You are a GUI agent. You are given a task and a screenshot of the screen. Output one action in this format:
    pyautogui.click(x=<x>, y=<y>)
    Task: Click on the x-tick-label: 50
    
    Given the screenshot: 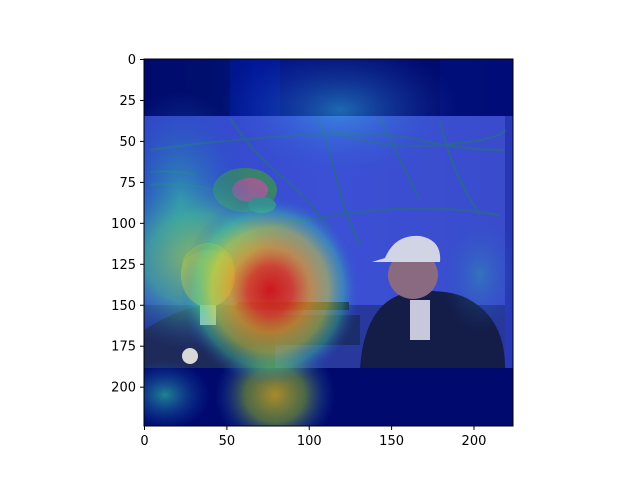 What is the action you would take?
    pyautogui.click(x=227, y=441)
    